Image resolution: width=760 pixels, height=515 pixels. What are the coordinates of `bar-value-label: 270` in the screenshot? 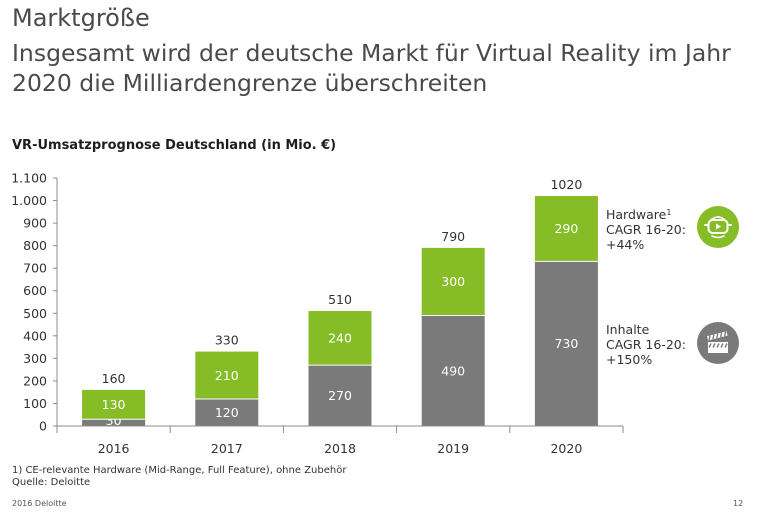 It's located at (340, 395).